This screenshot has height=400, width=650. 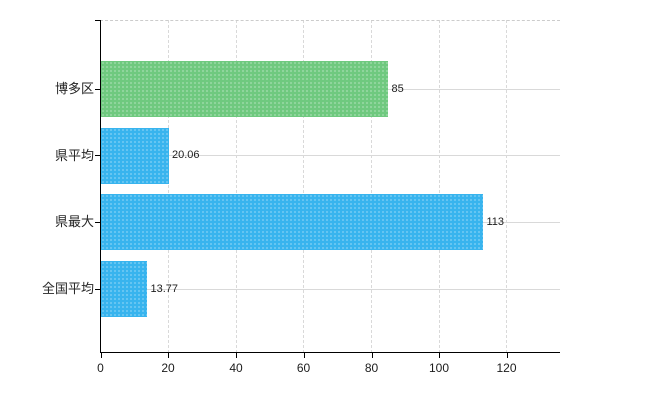 I want to click on x-tick-label: 80, so click(x=371, y=368).